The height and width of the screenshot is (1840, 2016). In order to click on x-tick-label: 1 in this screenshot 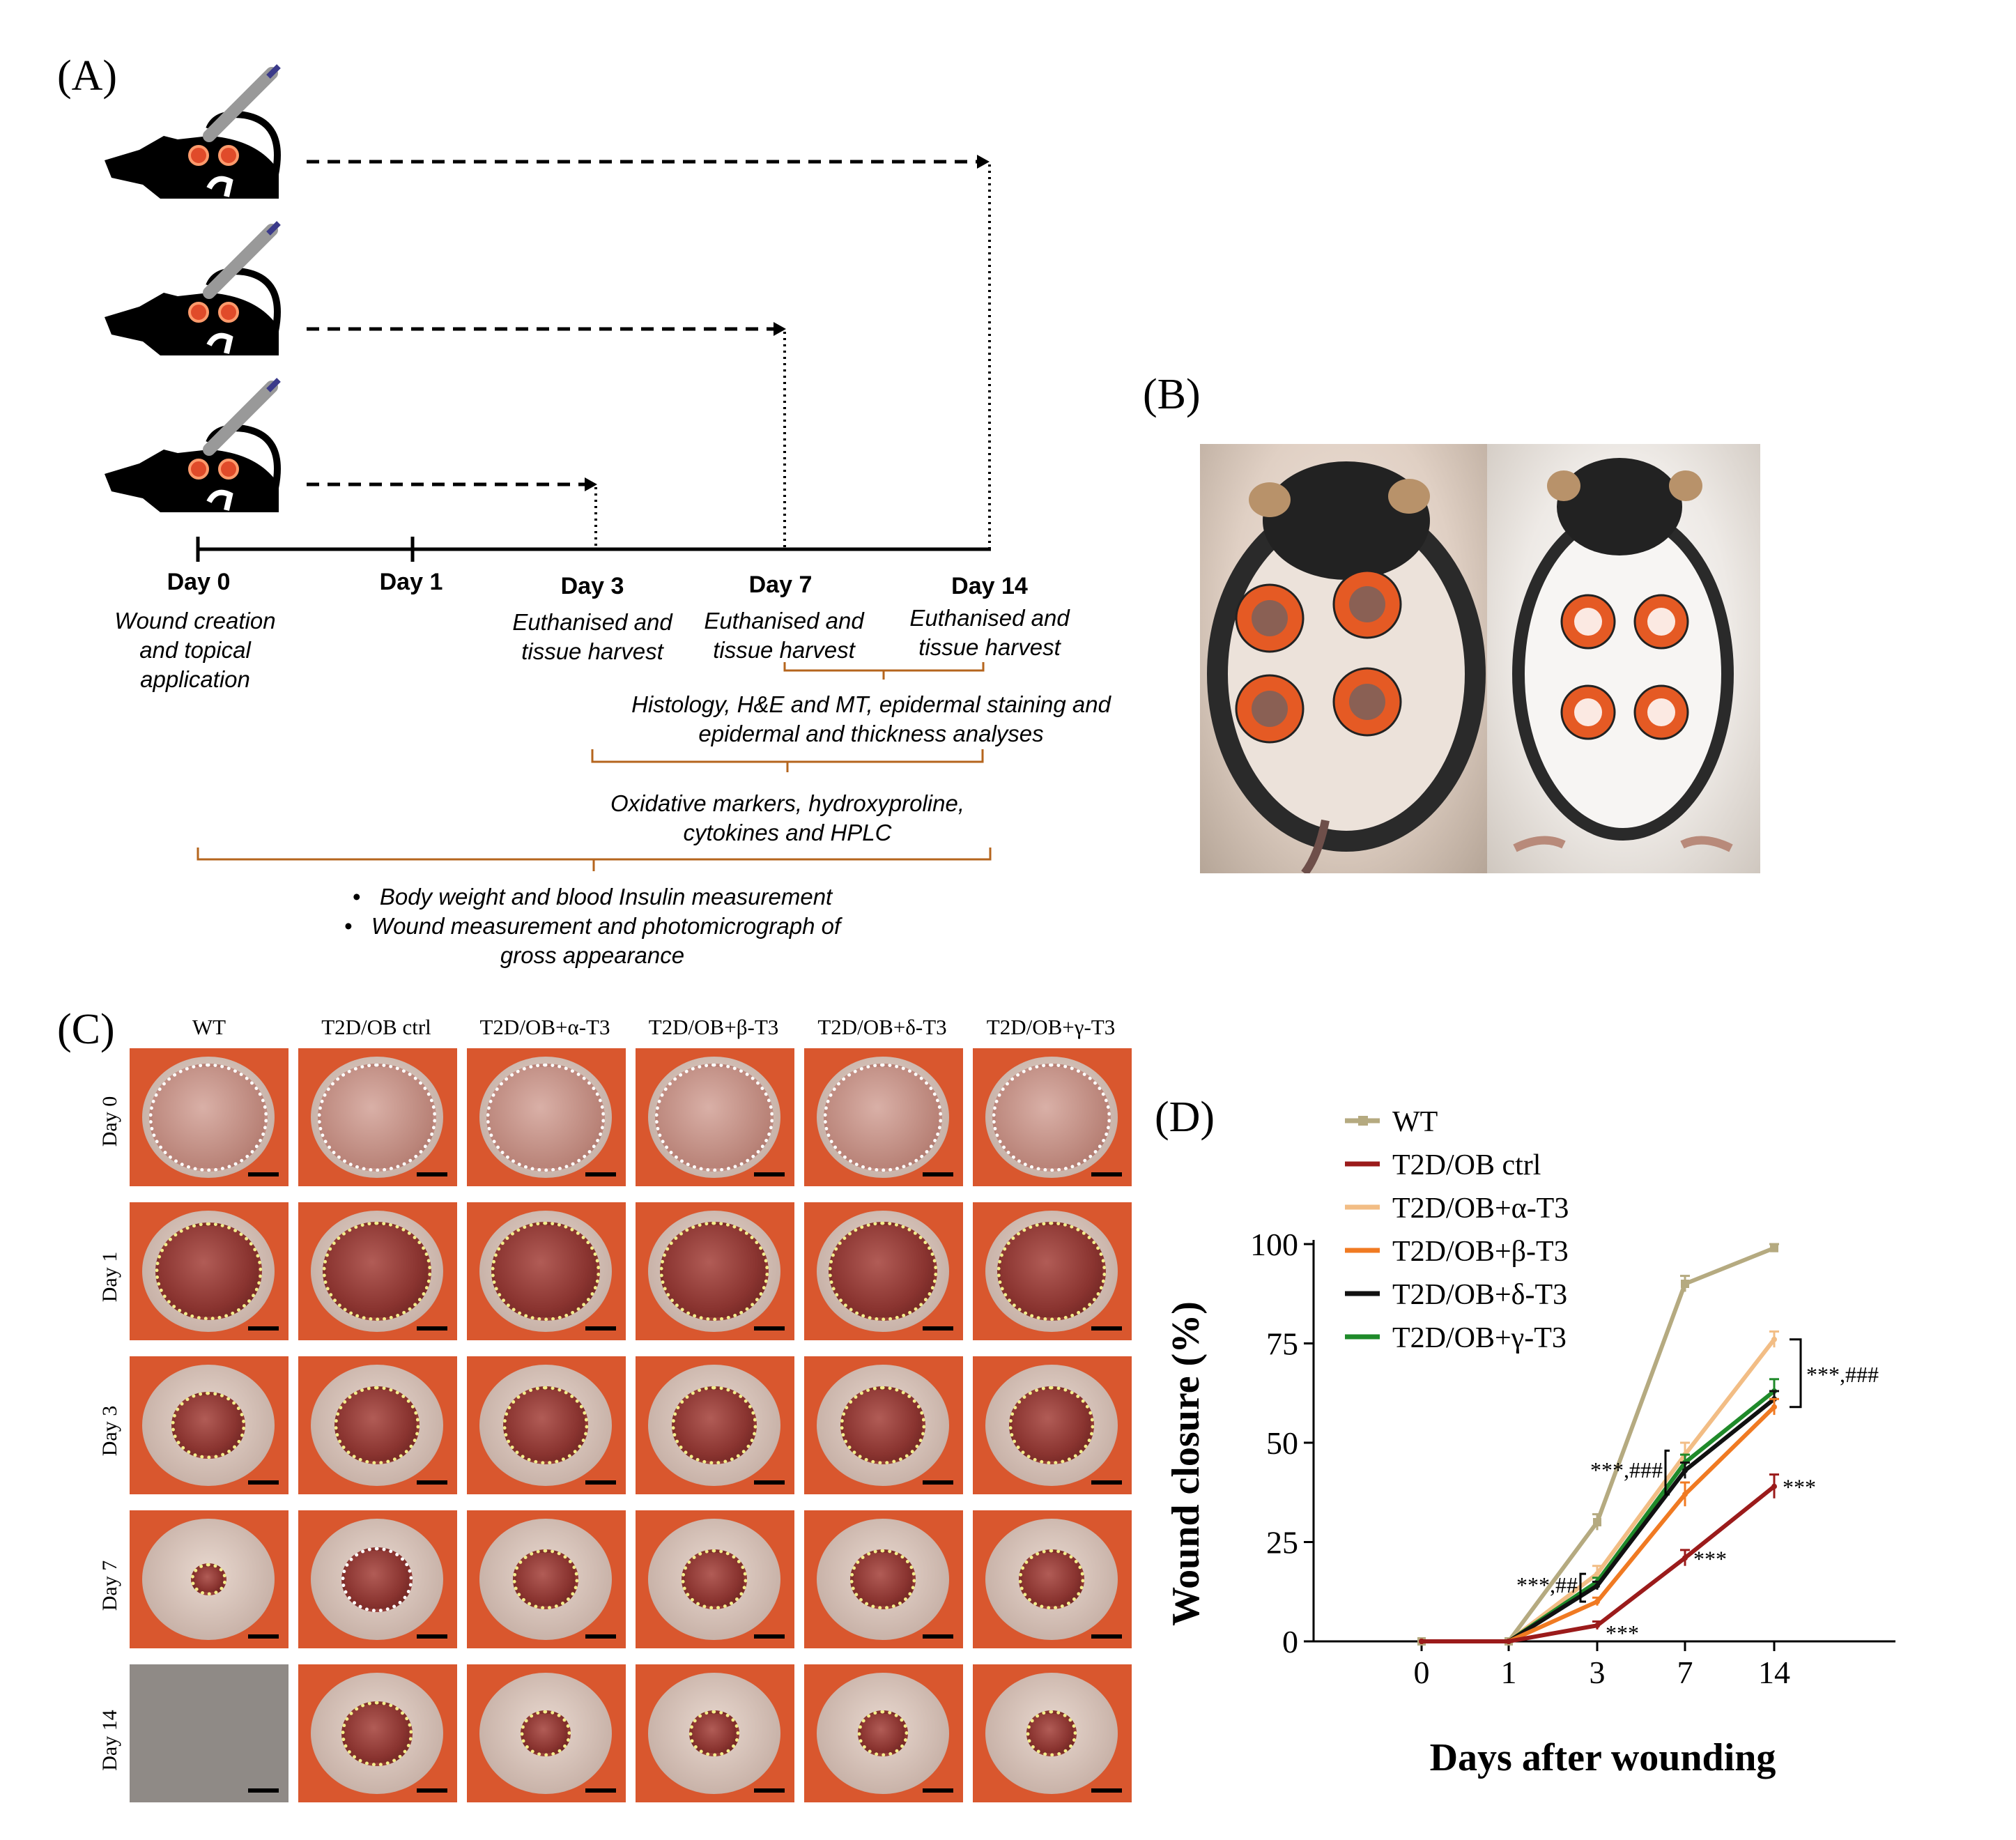, I will do `click(1509, 1672)`.